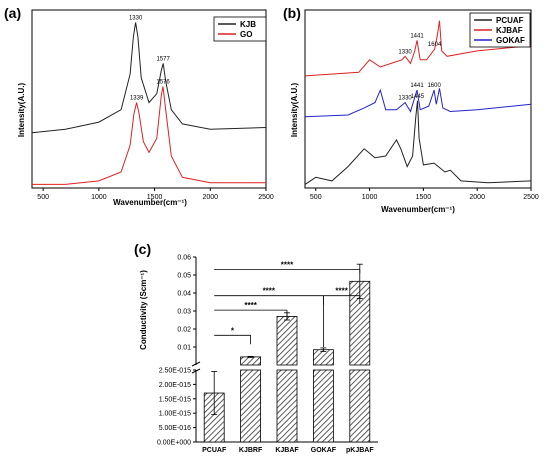 Image resolution: width=554 pixels, height=468 pixels. Describe the element at coordinates (418, 103) in the screenshot. I see `series-line-gokaf` at that location.